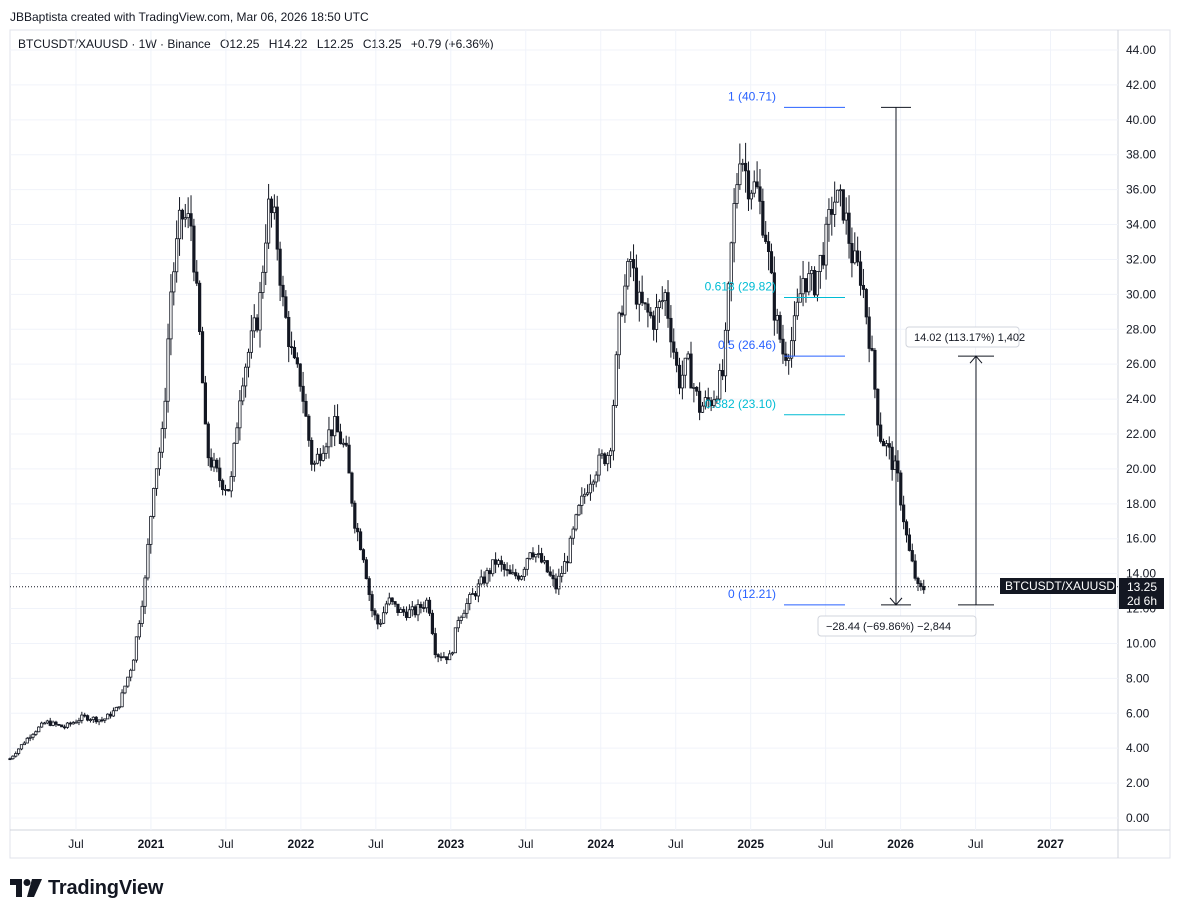 The image size is (1180, 918). What do you see at coordinates (1141, 574) in the screenshot?
I see `price-tick-label: 14.00` at bounding box center [1141, 574].